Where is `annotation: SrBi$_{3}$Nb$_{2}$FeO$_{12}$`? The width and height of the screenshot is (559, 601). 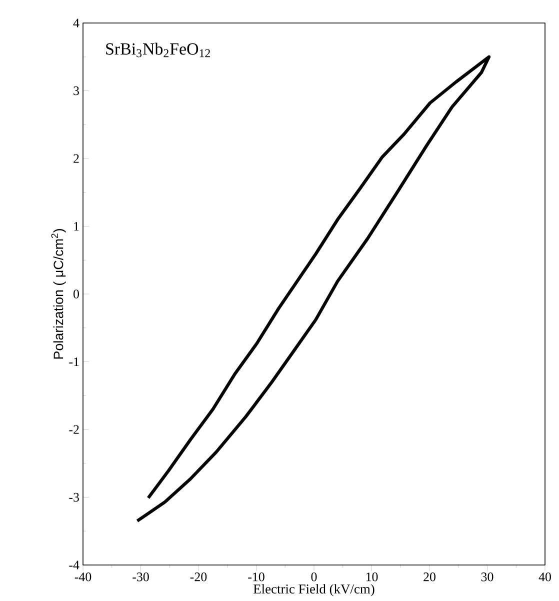
annotation: SrBi$_{3}$Nb$_{2}$FeO$_{12}$ is located at coordinates (158, 50).